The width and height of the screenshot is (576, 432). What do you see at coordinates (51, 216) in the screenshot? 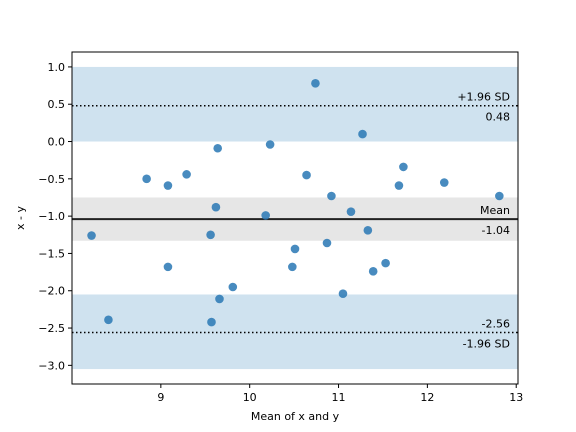
I see `y-tick-label: −1.0` at bounding box center [51, 216].